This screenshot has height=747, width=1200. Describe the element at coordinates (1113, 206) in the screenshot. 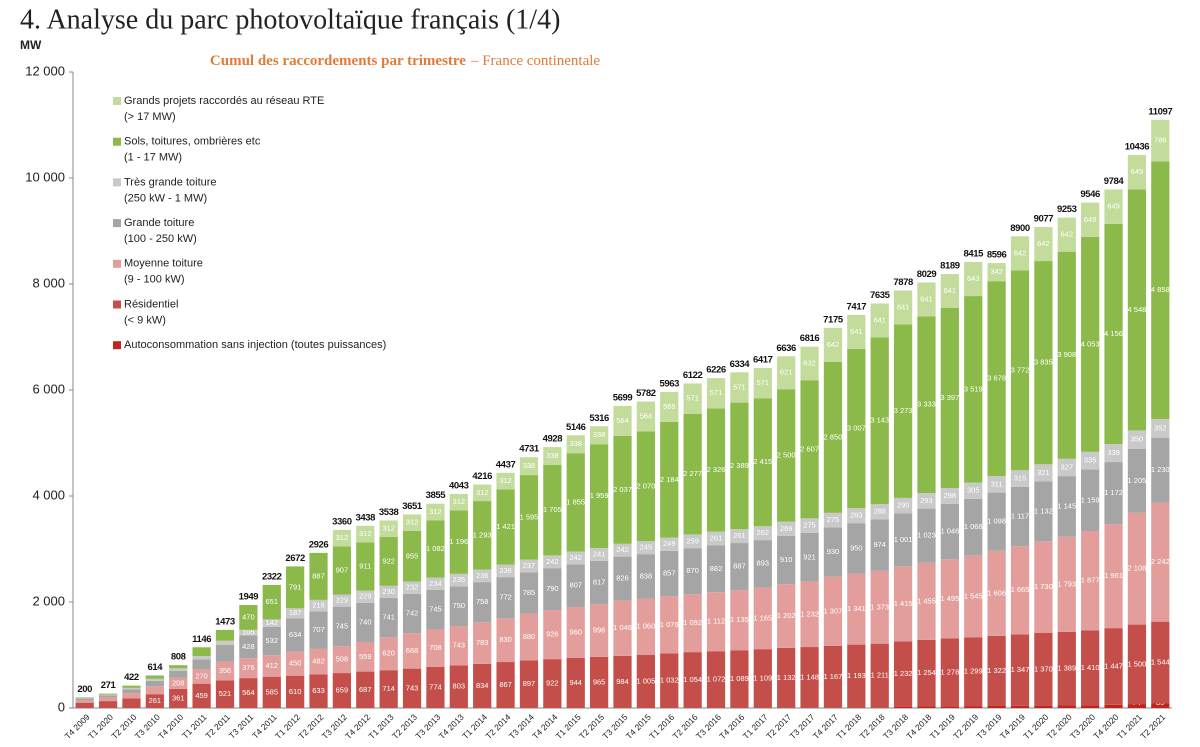

I see `segment-label: 649` at that location.